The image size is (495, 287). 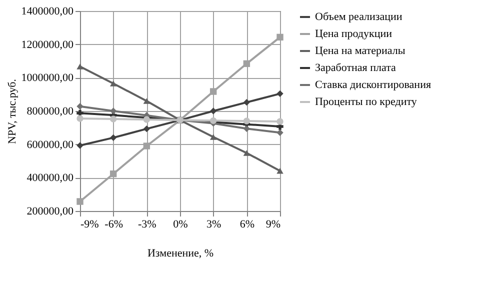 What do you see at coordinates (180, 254) in the screenshot?
I see `x-axis-title: Изменение, %` at bounding box center [180, 254].